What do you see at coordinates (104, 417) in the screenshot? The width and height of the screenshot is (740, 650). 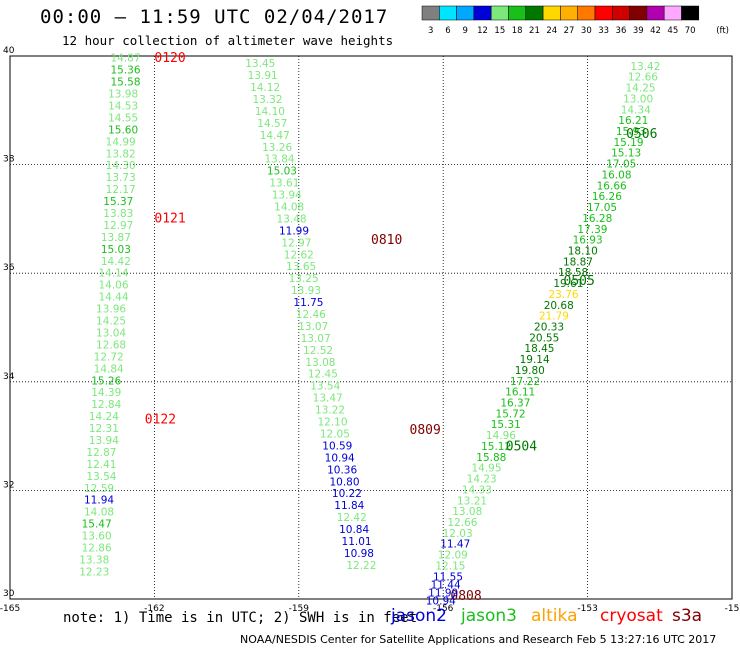 I see `wave-height-label: 14.24` at bounding box center [104, 417].